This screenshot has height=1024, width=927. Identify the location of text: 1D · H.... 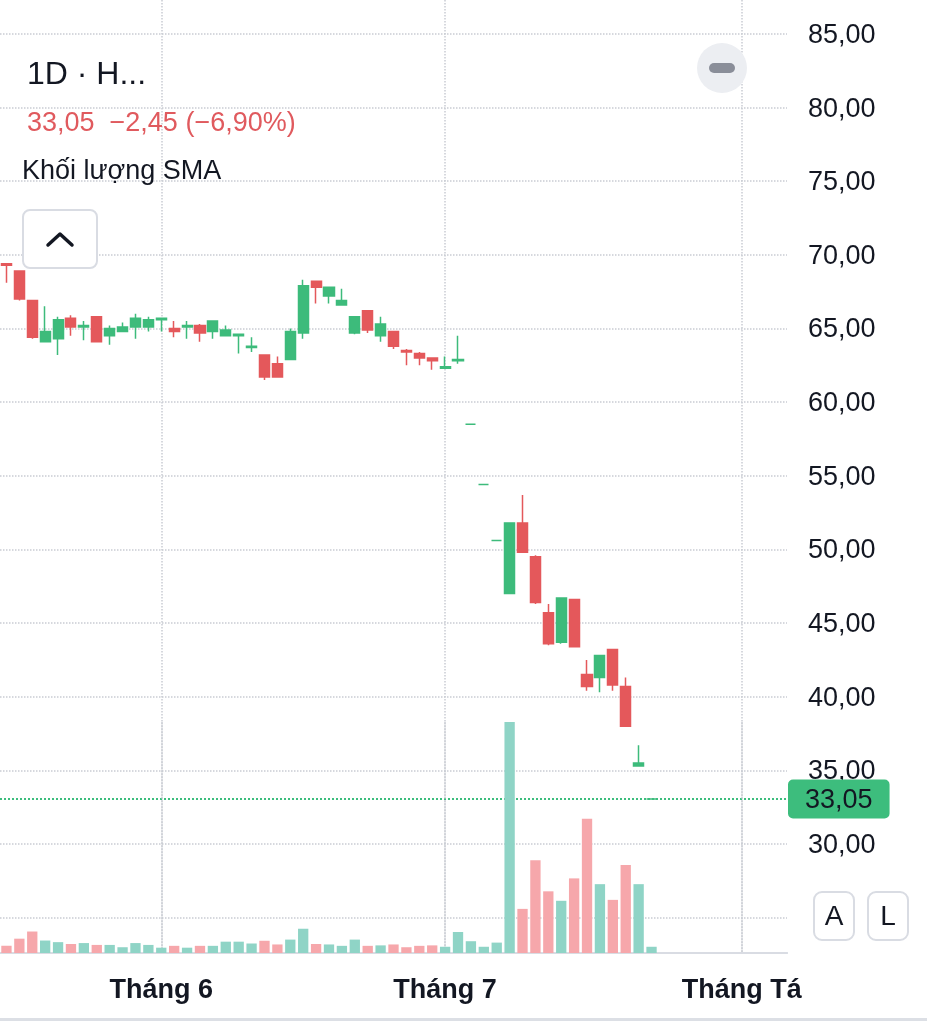
(87, 73).